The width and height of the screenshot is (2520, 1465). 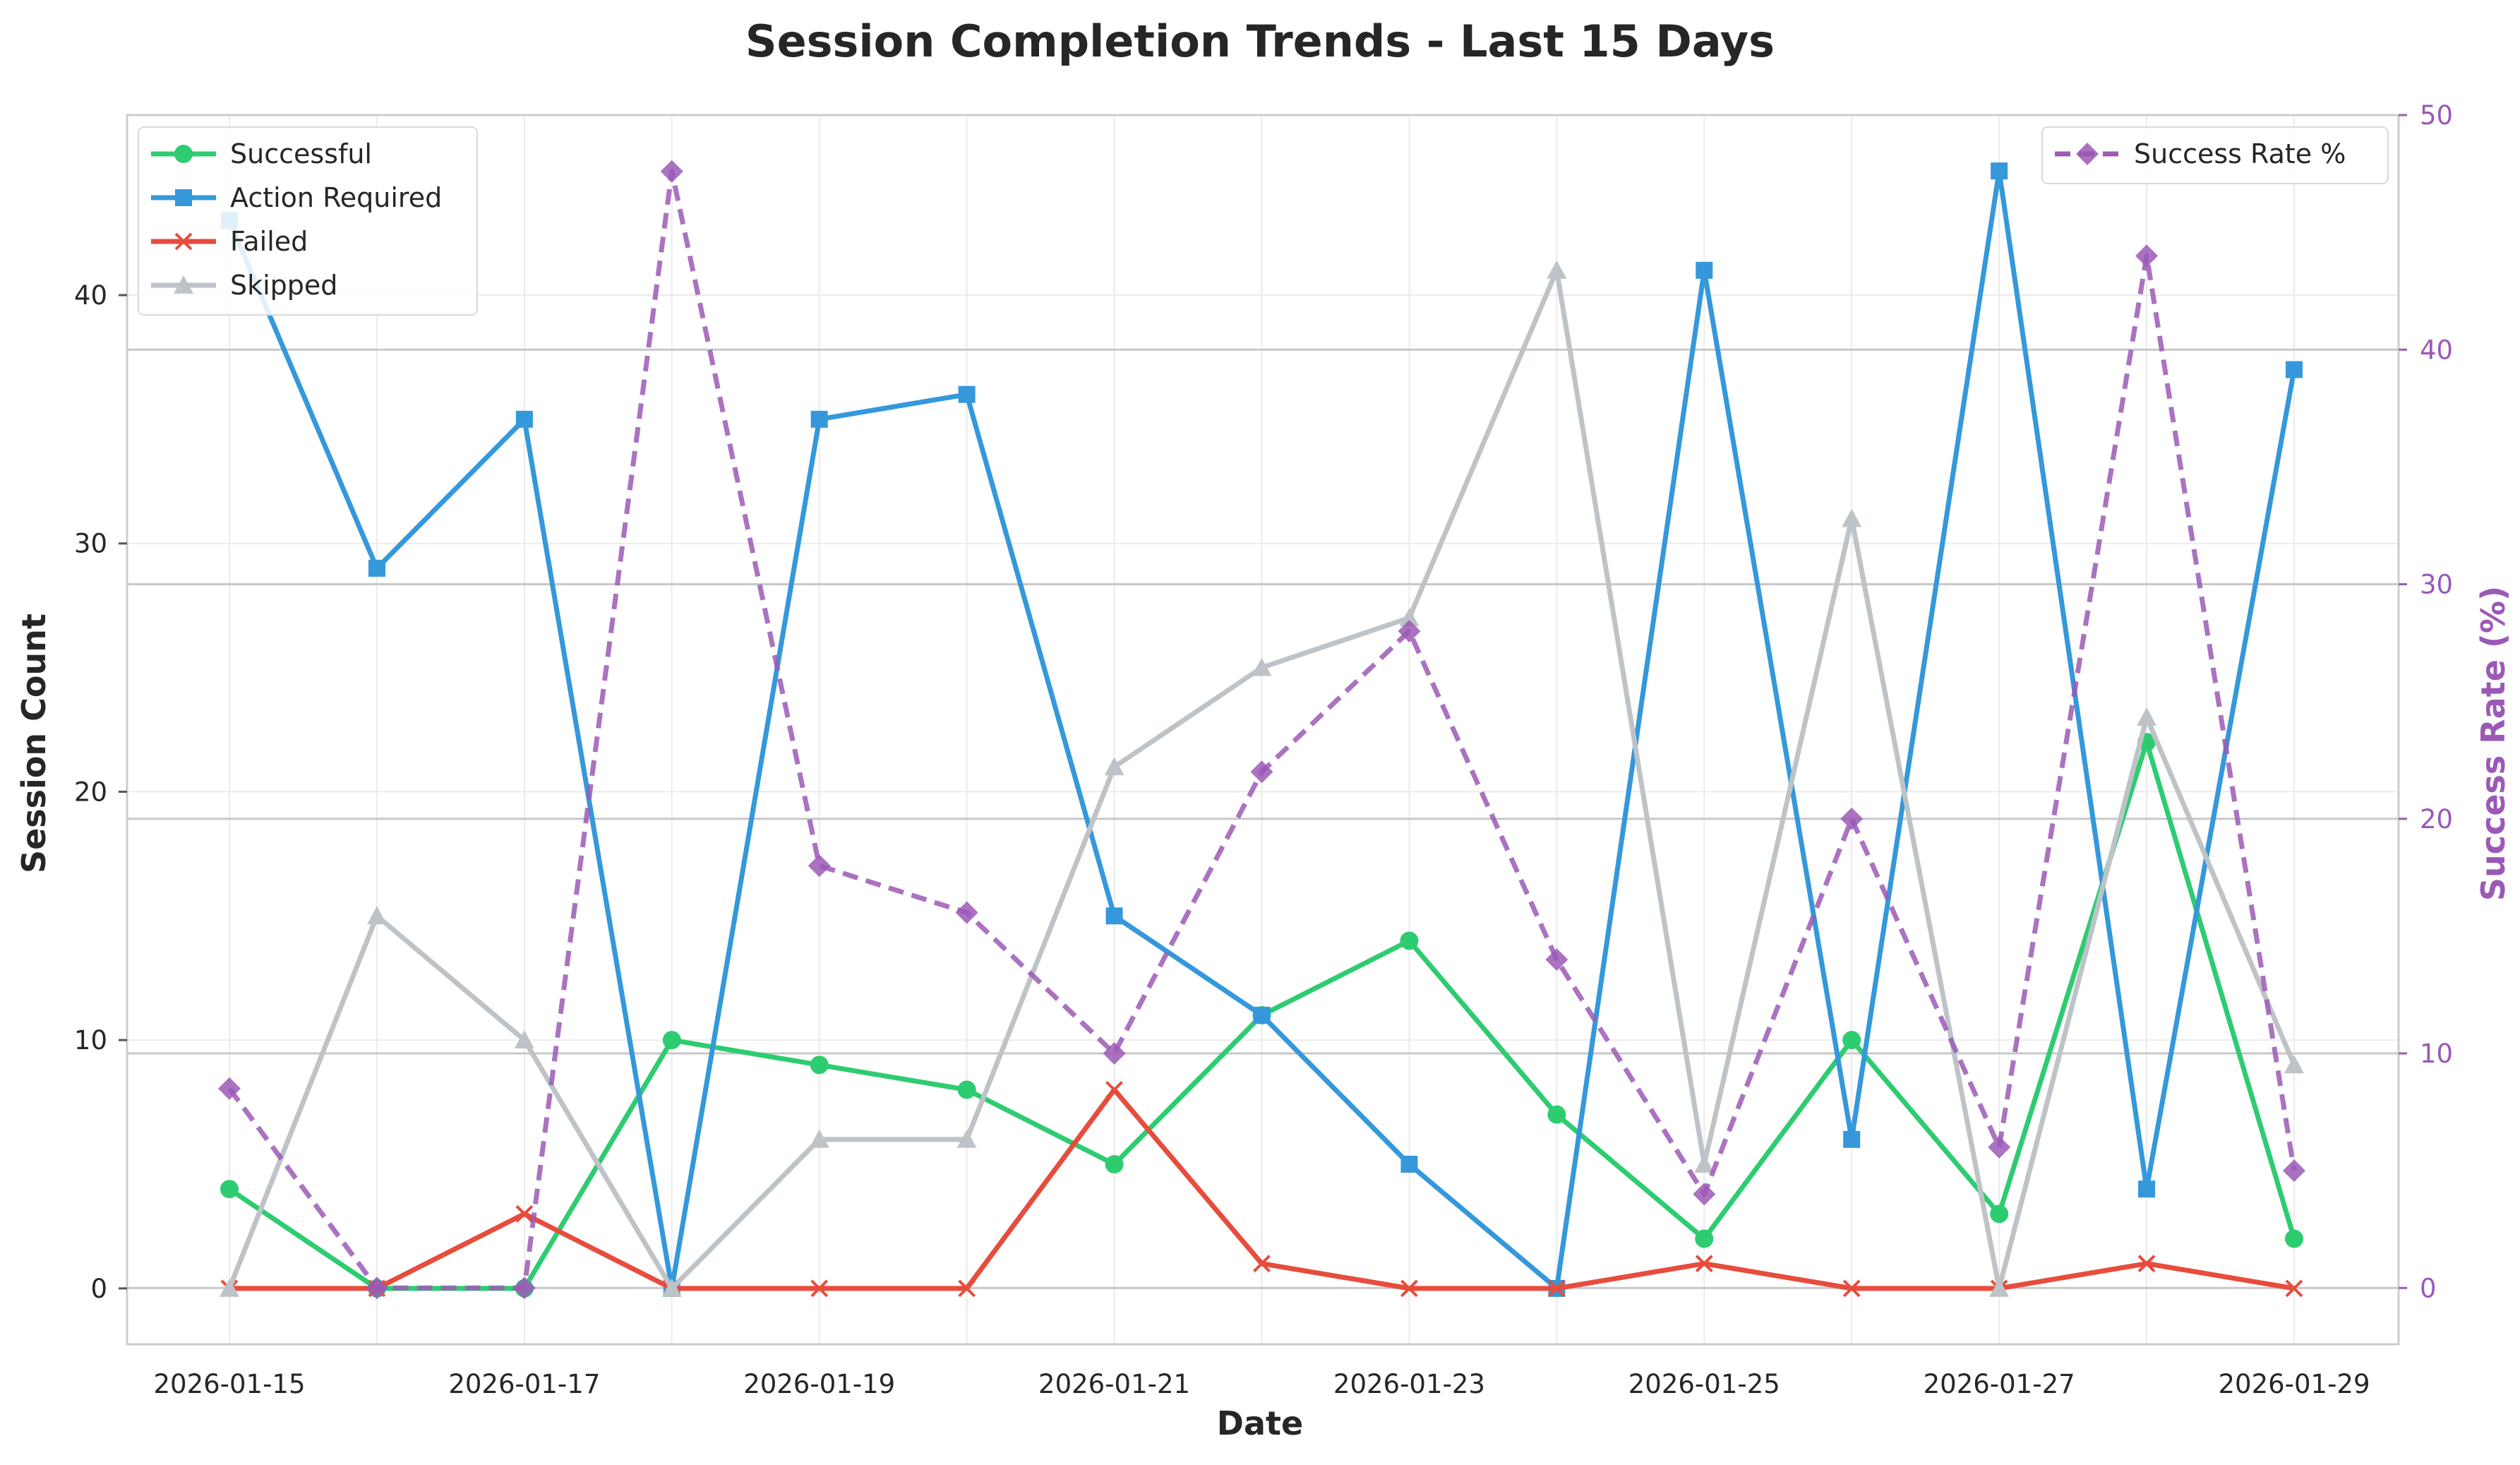 I want to click on legend-label: Skipped, so click(x=283, y=285).